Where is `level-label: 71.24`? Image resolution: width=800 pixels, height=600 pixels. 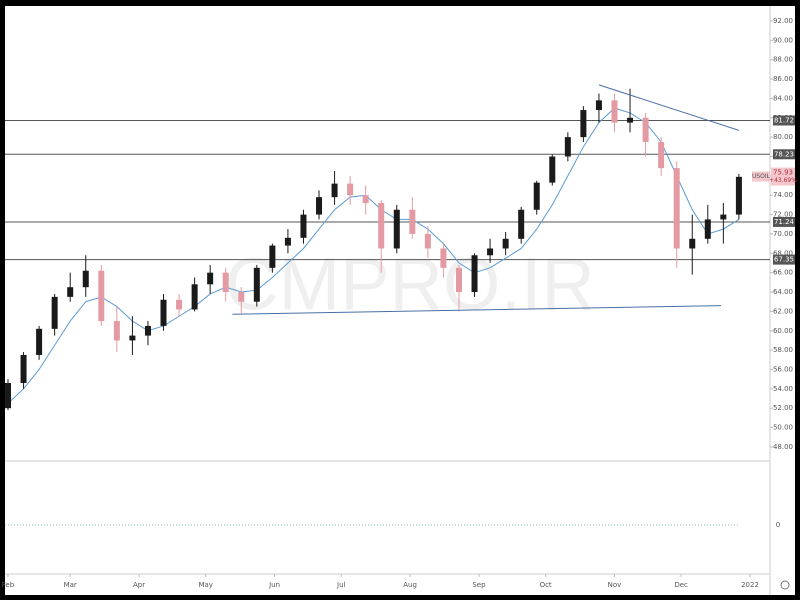
level-label: 71.24 is located at coordinates (784, 222).